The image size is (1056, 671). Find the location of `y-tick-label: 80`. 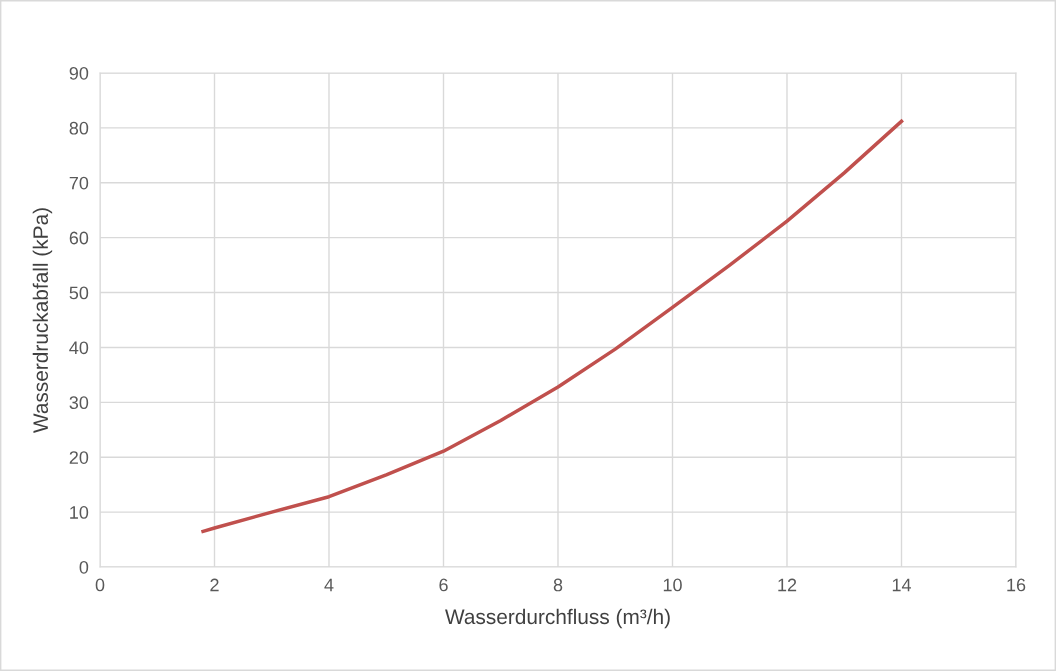

y-tick-label: 80 is located at coordinates (79, 128).